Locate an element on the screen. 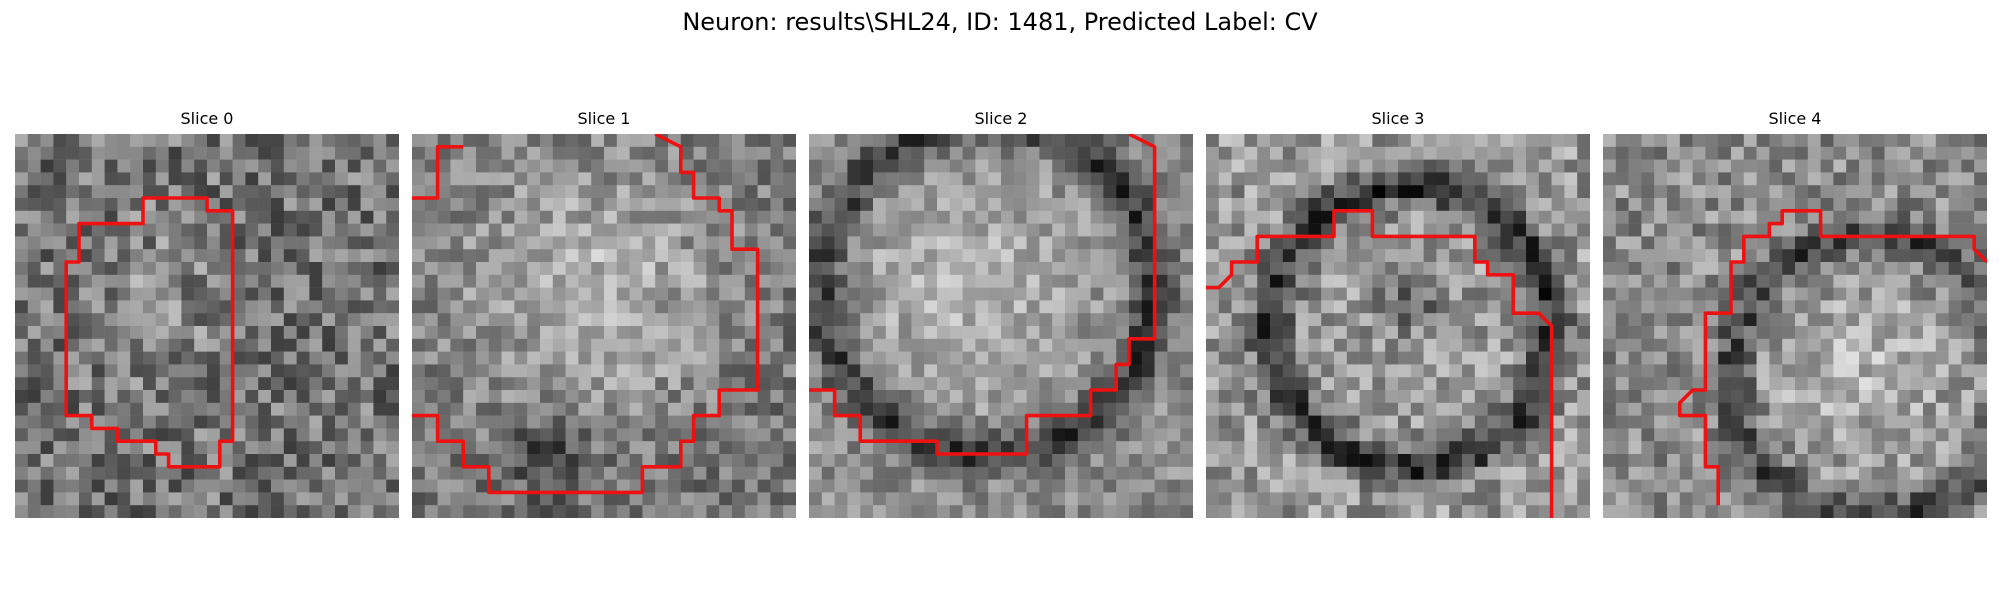  slice-panel-0: Slice 0 is located at coordinates (207, 313).